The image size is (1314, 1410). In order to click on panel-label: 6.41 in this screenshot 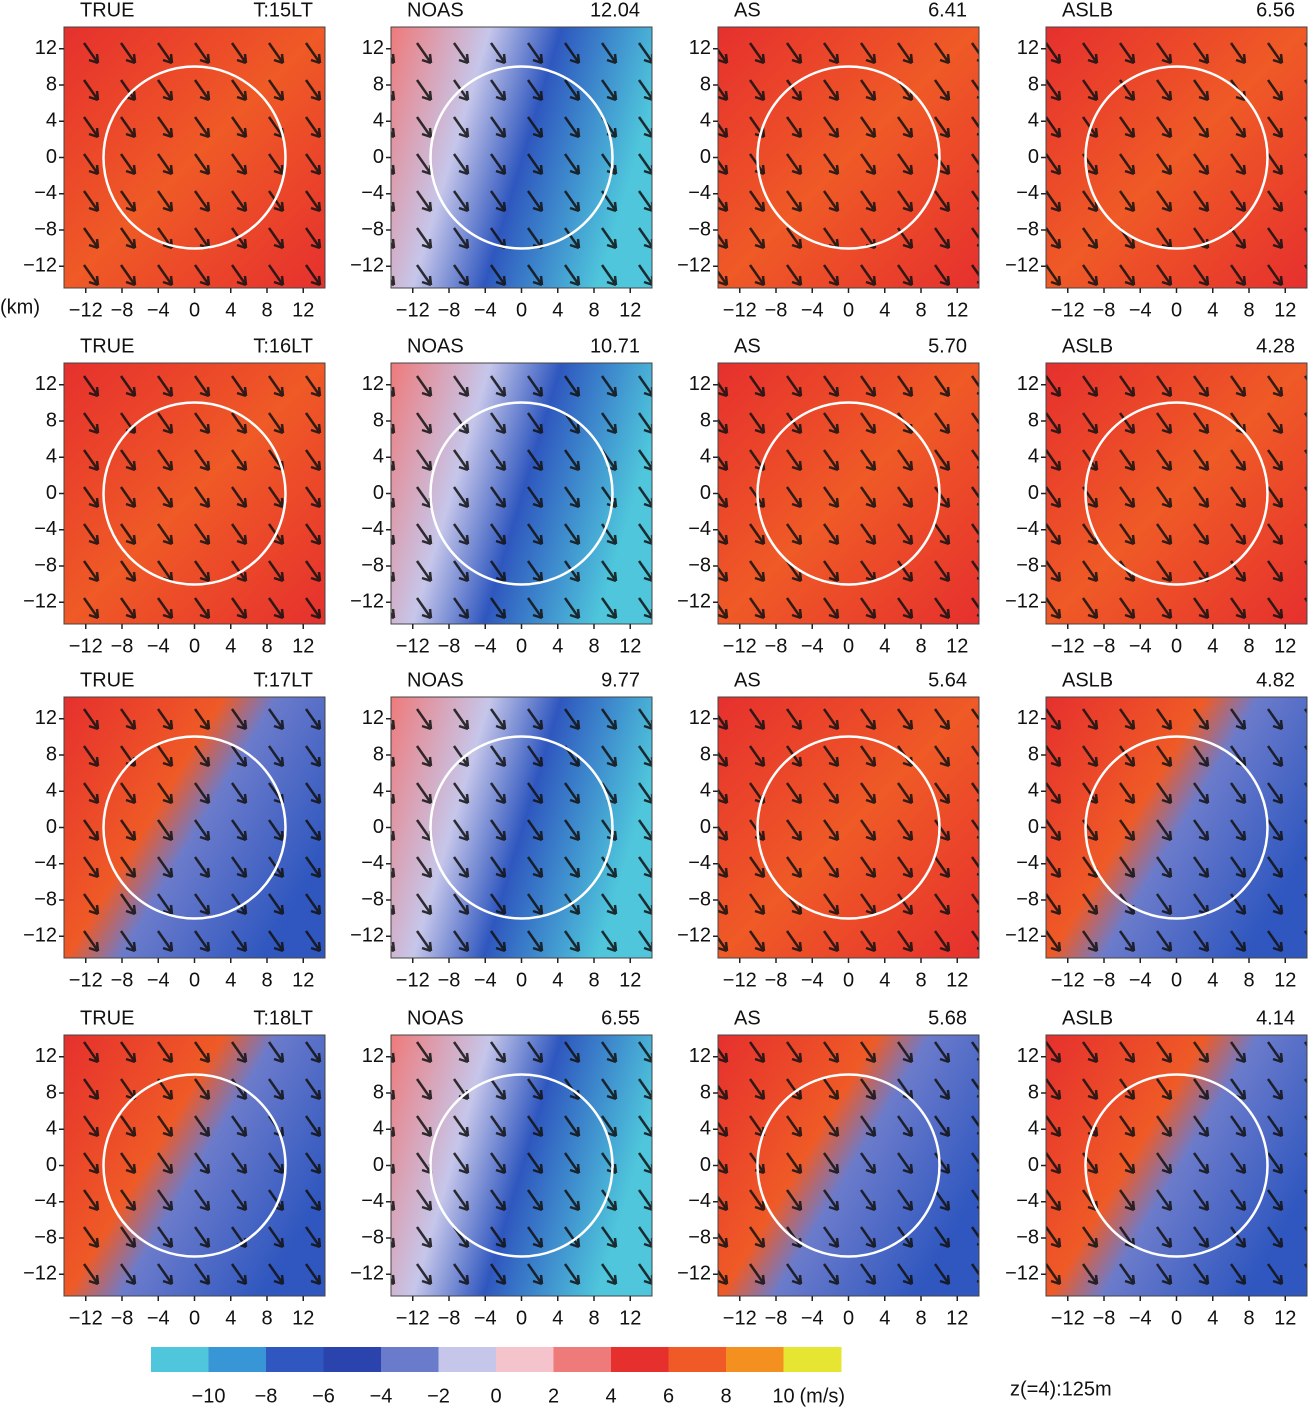, I will do `click(947, 10)`.